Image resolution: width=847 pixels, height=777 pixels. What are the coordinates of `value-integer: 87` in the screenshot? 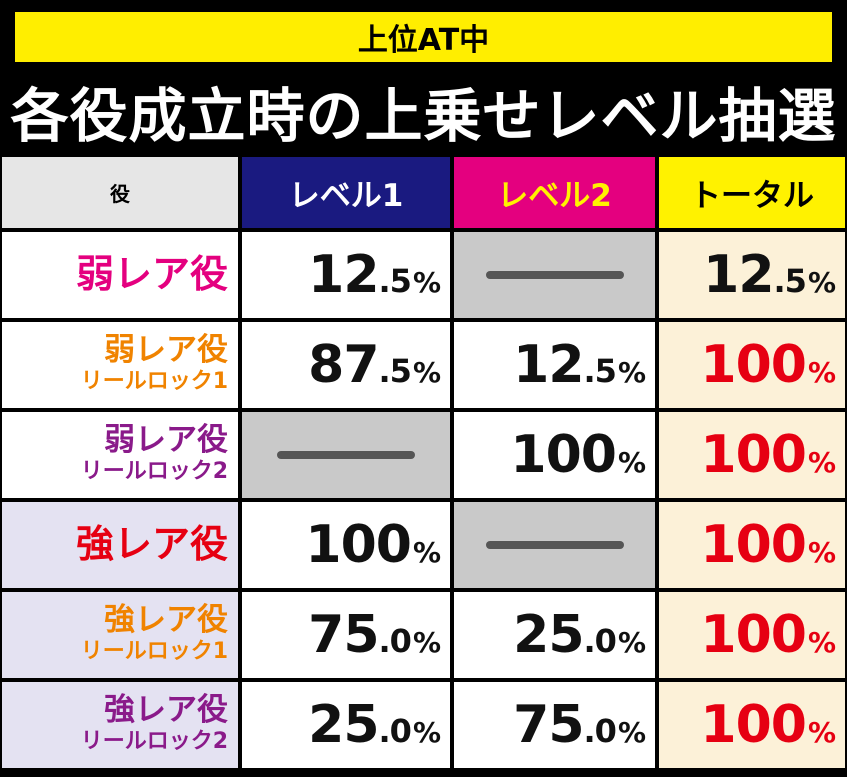 It's located at (343, 365).